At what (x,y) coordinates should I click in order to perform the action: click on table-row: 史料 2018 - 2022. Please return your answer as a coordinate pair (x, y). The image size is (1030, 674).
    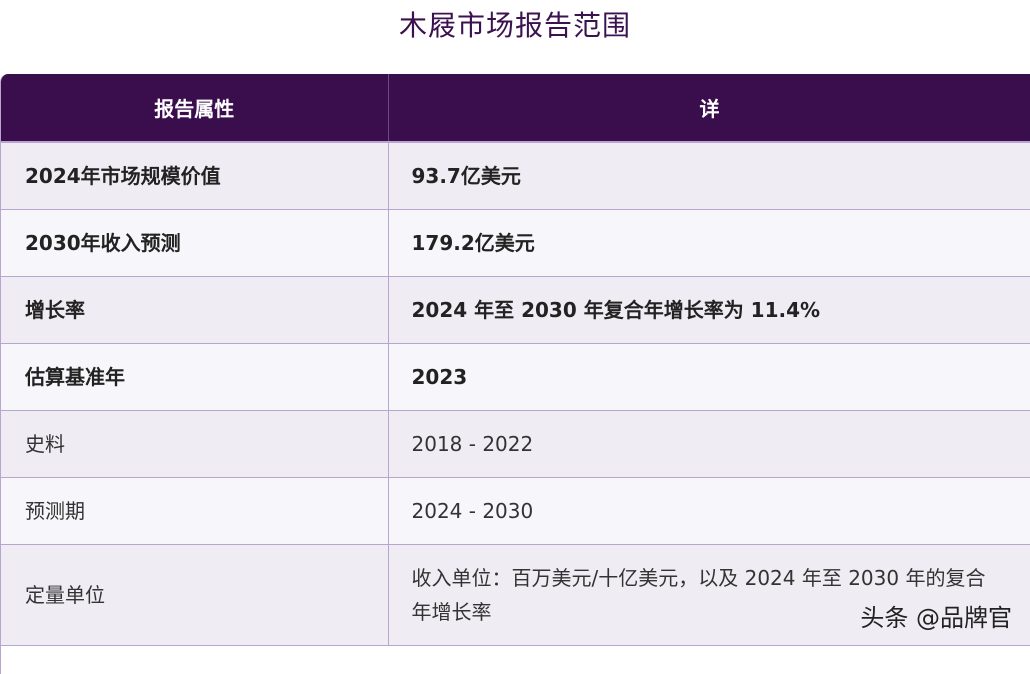
    Looking at the image, I should click on (515, 444).